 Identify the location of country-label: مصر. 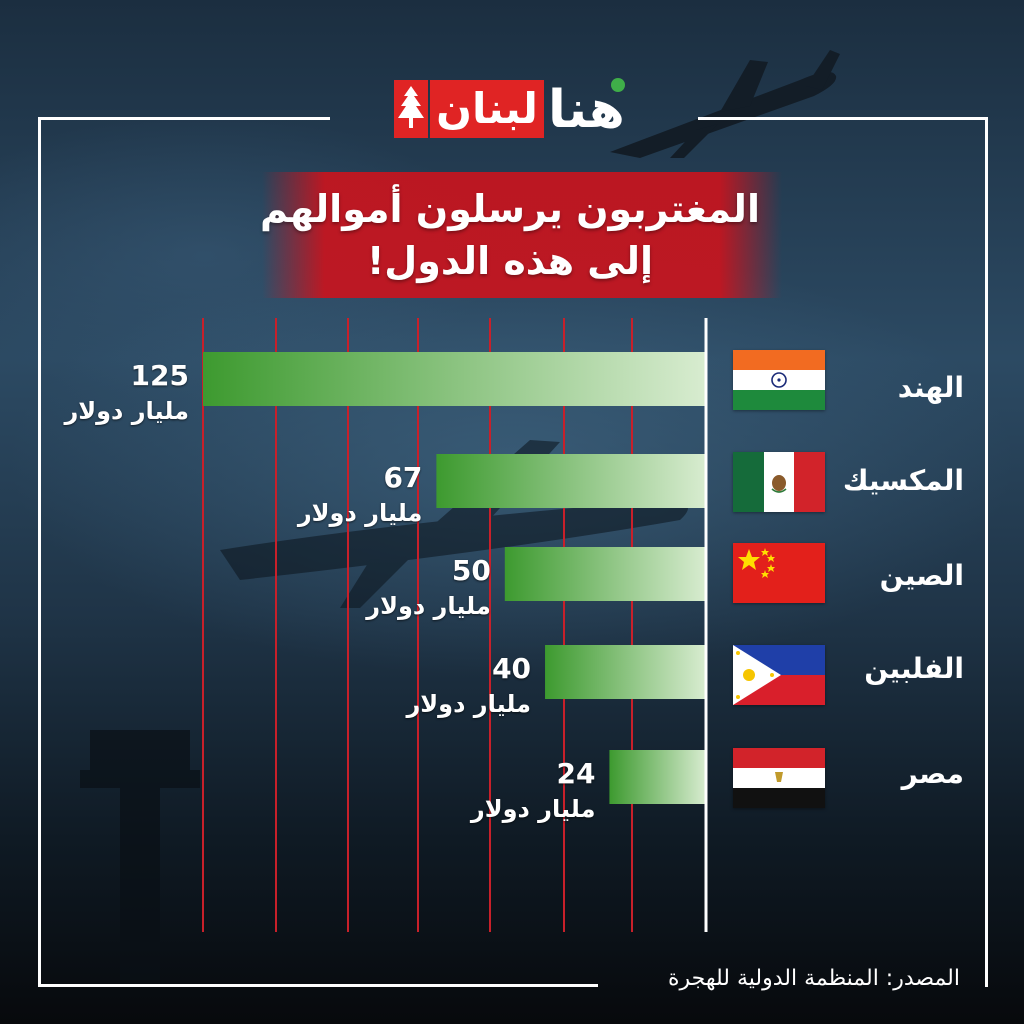
(932, 773).